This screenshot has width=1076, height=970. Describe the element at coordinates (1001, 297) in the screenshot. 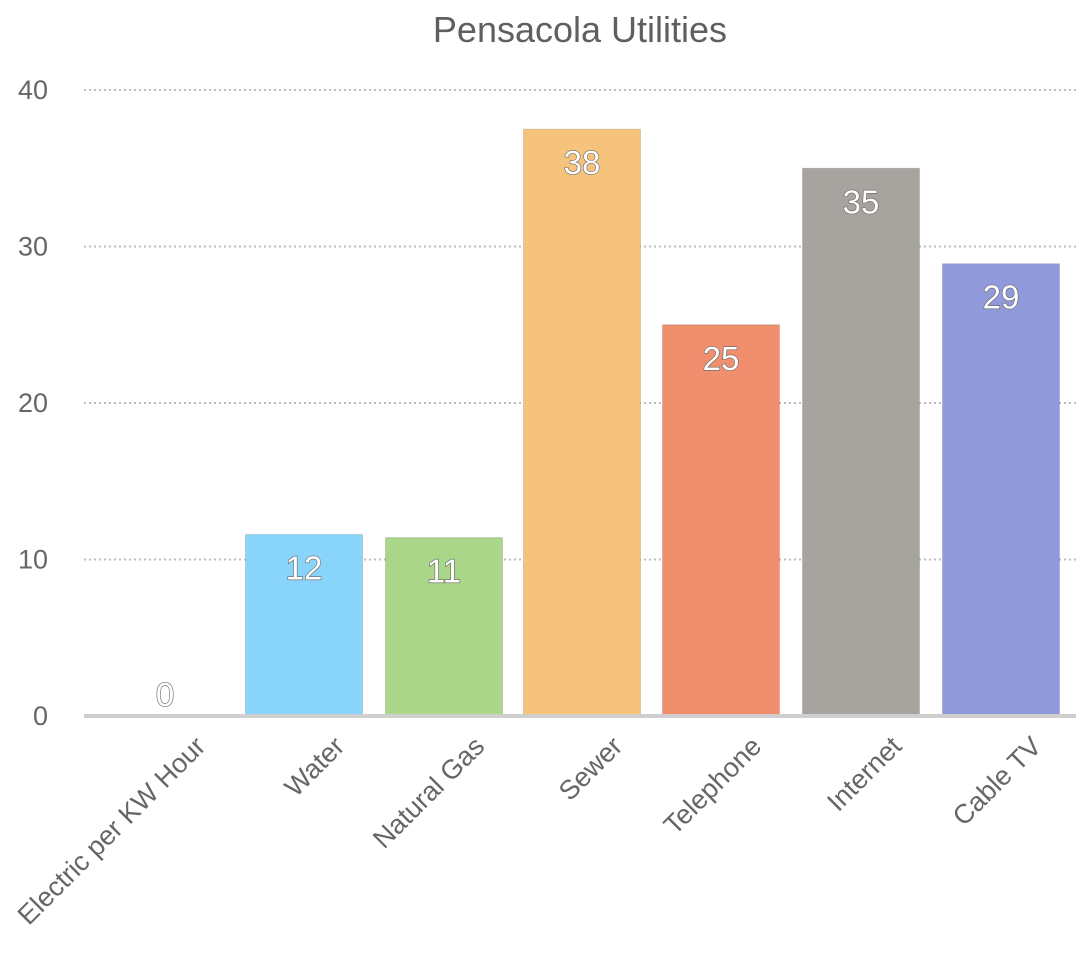

I see `data-label: 29` at that location.